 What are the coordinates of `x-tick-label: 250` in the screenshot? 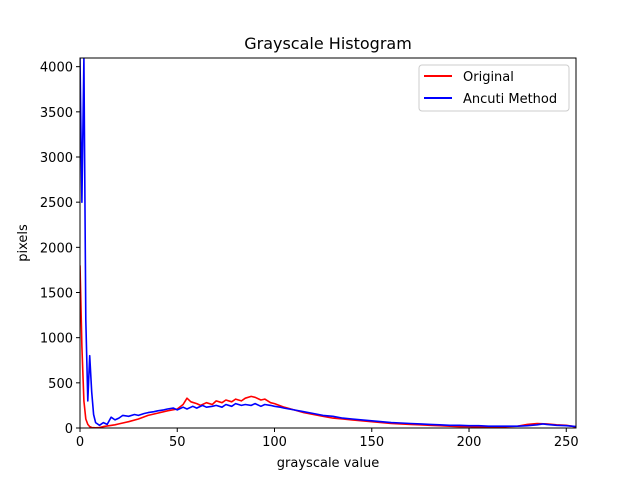 It's located at (566, 442).